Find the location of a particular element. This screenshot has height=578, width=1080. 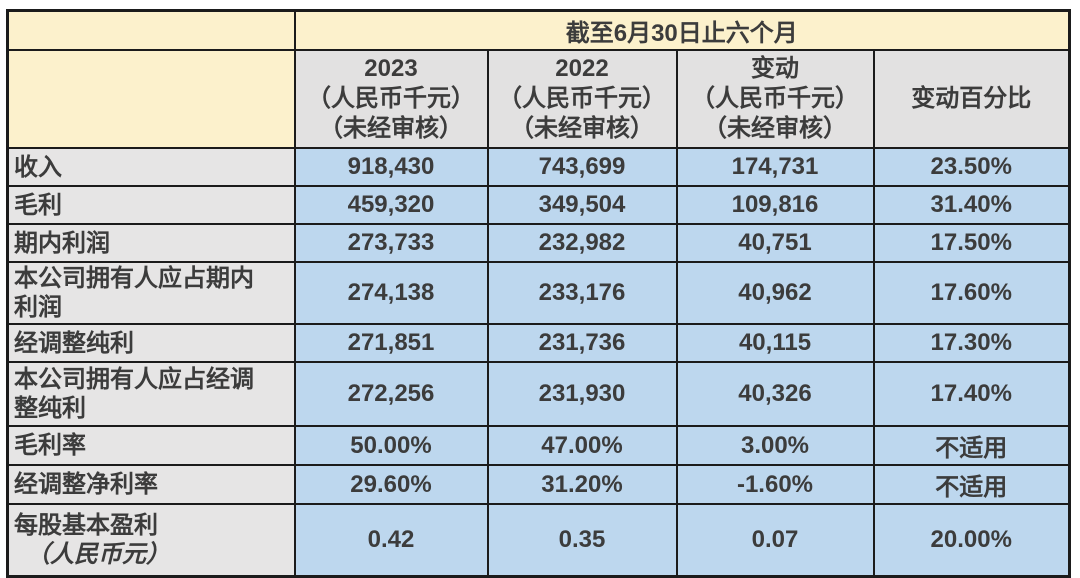

data-cell: 40,115 is located at coordinates (775, 343).